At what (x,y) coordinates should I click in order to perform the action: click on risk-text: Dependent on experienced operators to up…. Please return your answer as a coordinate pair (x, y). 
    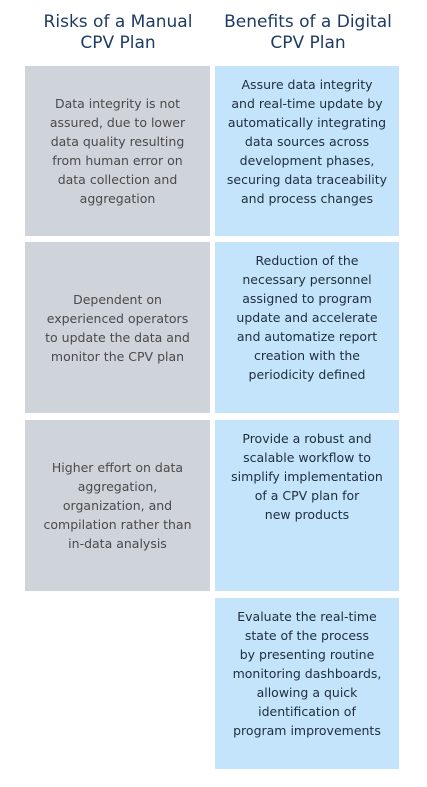
    Looking at the image, I should click on (117, 327).